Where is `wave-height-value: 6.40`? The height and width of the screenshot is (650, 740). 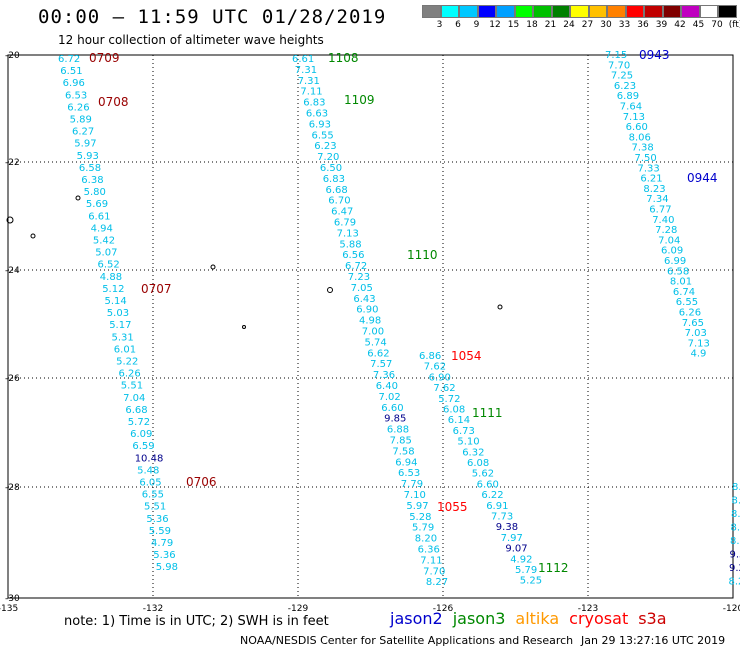
wave-height-value: 6.40 is located at coordinates (387, 386).